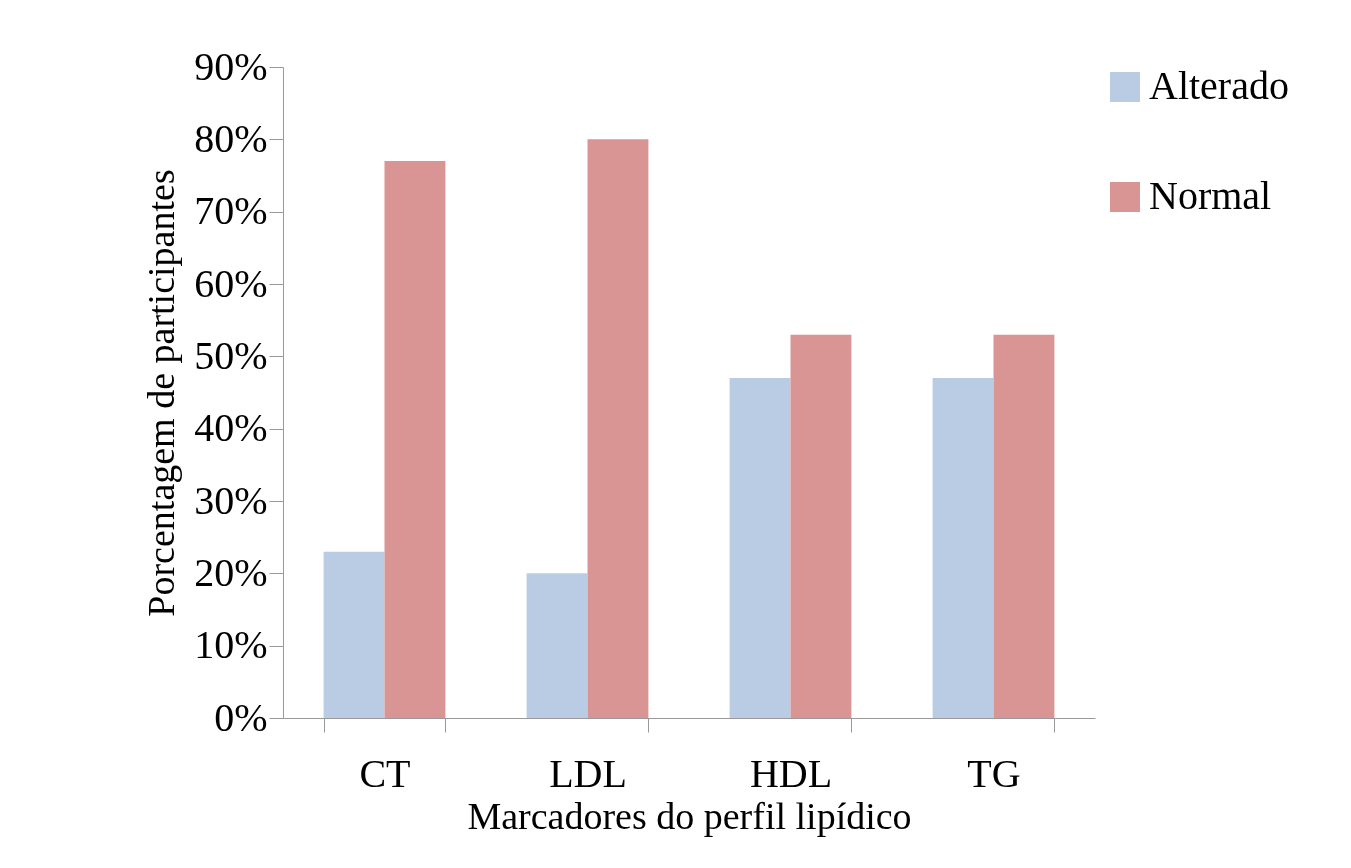 The height and width of the screenshot is (868, 1351). I want to click on x-tick-label: CT, so click(385, 773).